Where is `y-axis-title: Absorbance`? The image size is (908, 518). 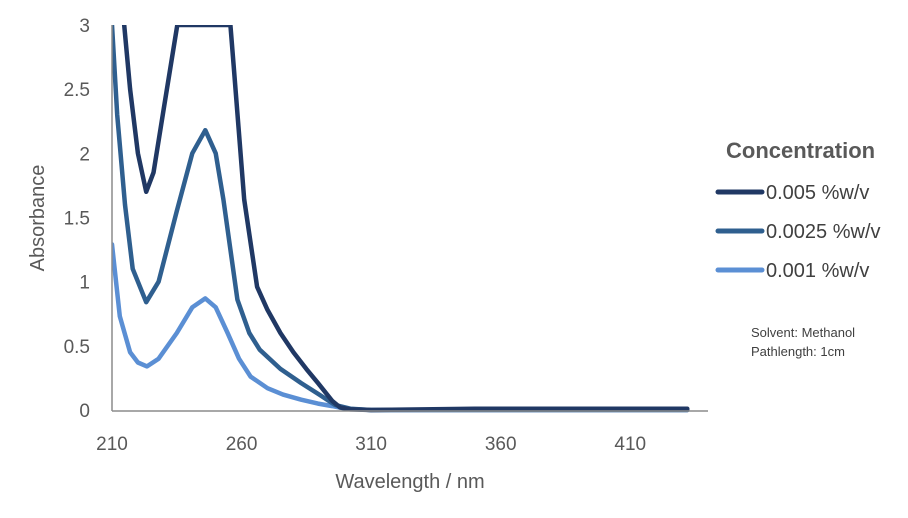
y-axis-title: Absorbance is located at coordinates (38, 218).